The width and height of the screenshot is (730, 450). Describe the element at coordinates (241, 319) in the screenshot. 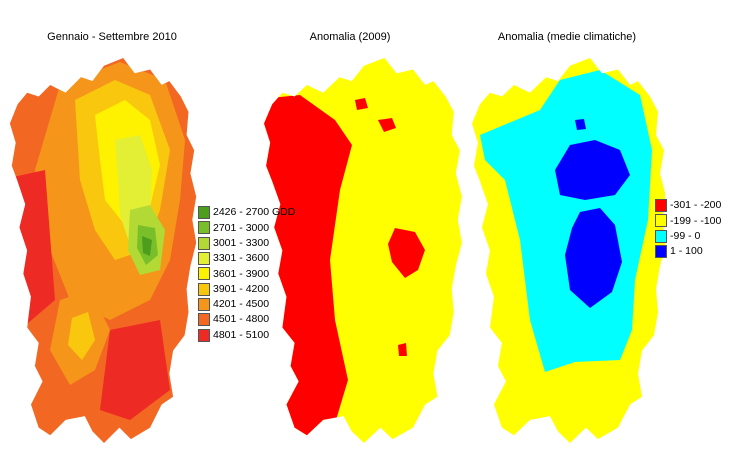

I see `legend-label: 4501 - 4800` at that location.